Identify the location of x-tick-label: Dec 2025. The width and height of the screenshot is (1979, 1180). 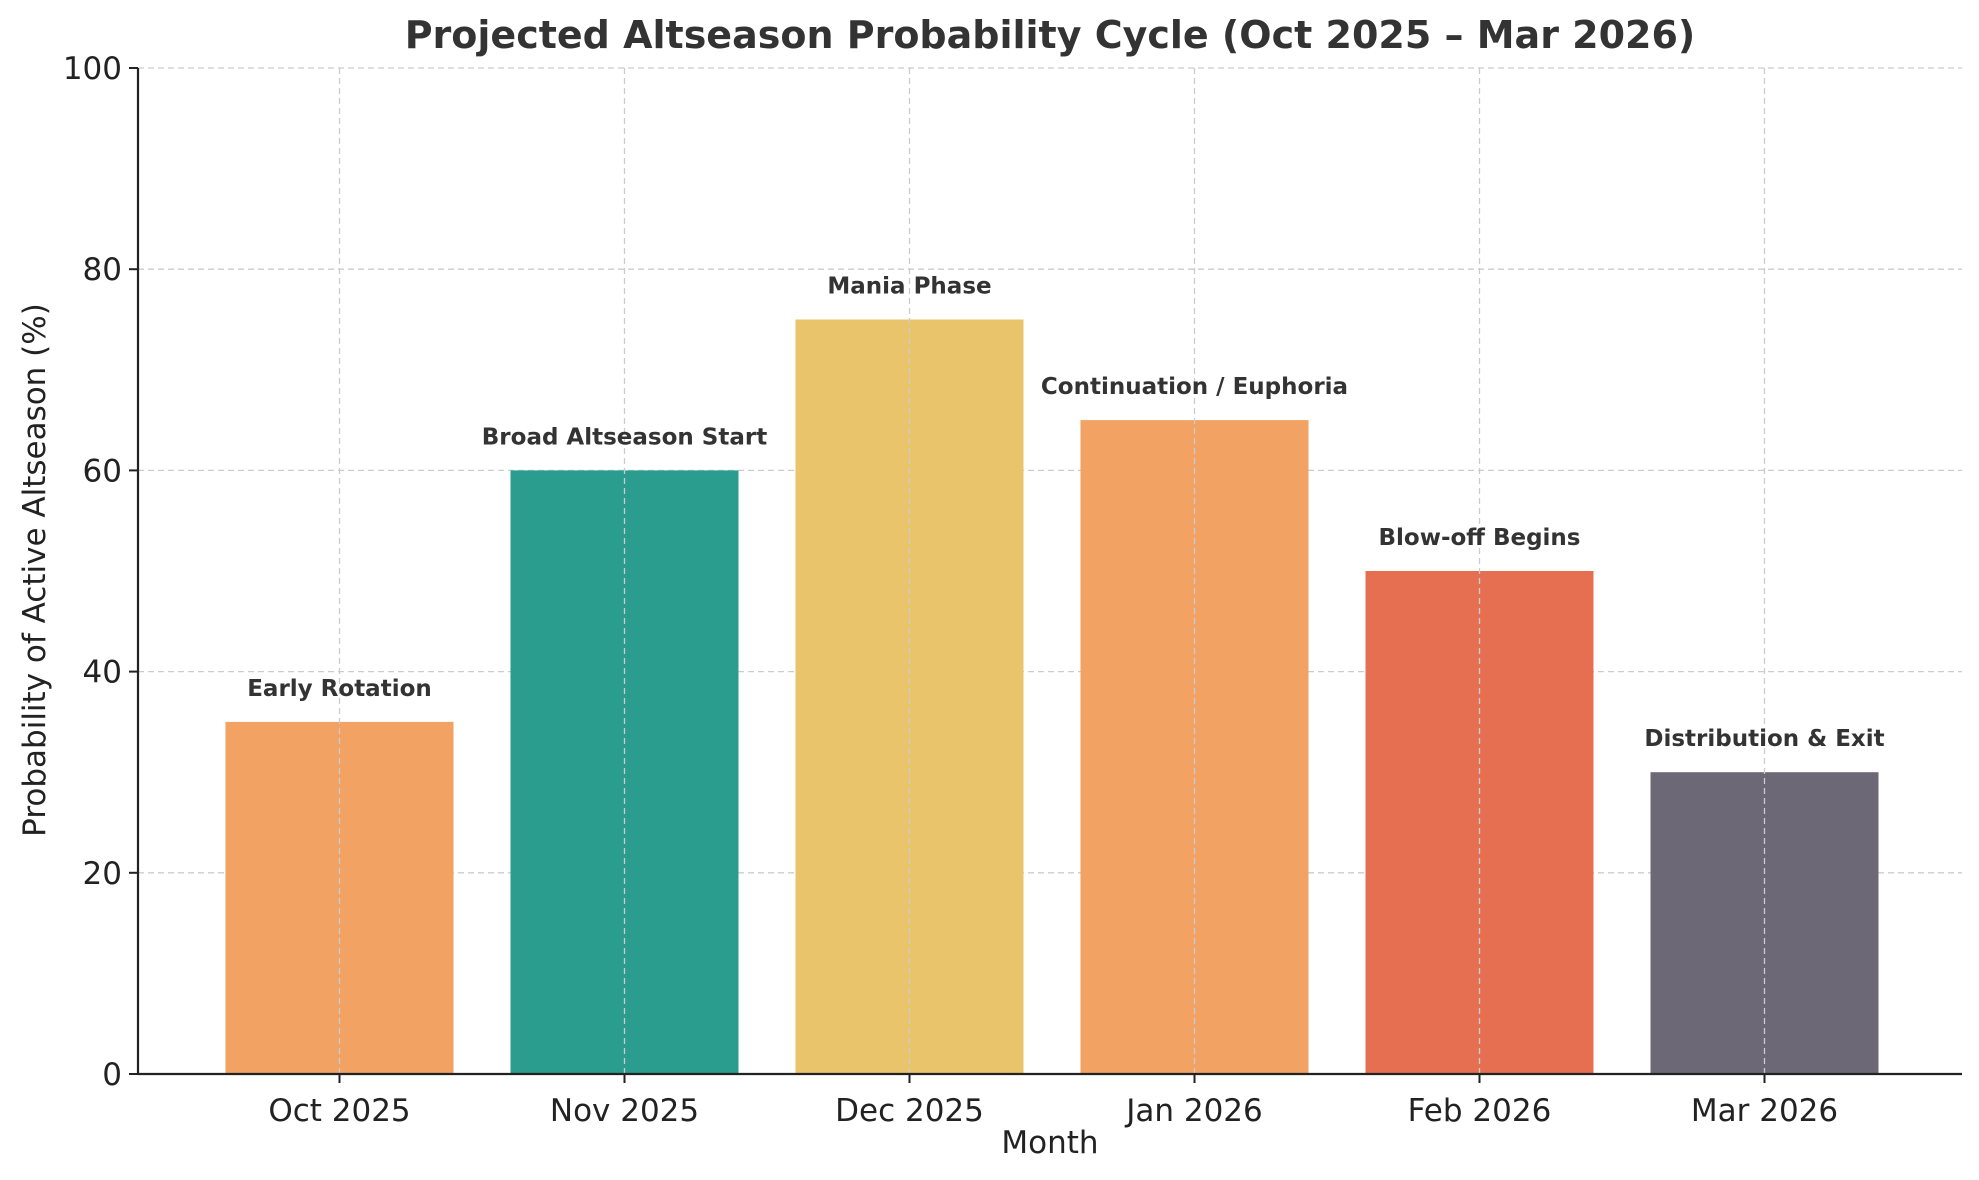
(909, 1111).